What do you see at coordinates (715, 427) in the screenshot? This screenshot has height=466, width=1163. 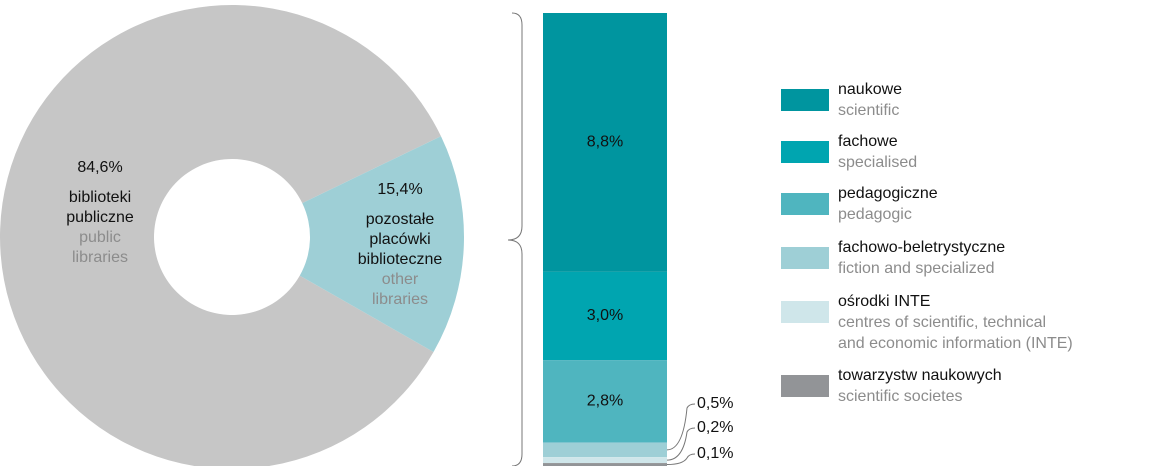 I see `value-label: 0,2%` at bounding box center [715, 427].